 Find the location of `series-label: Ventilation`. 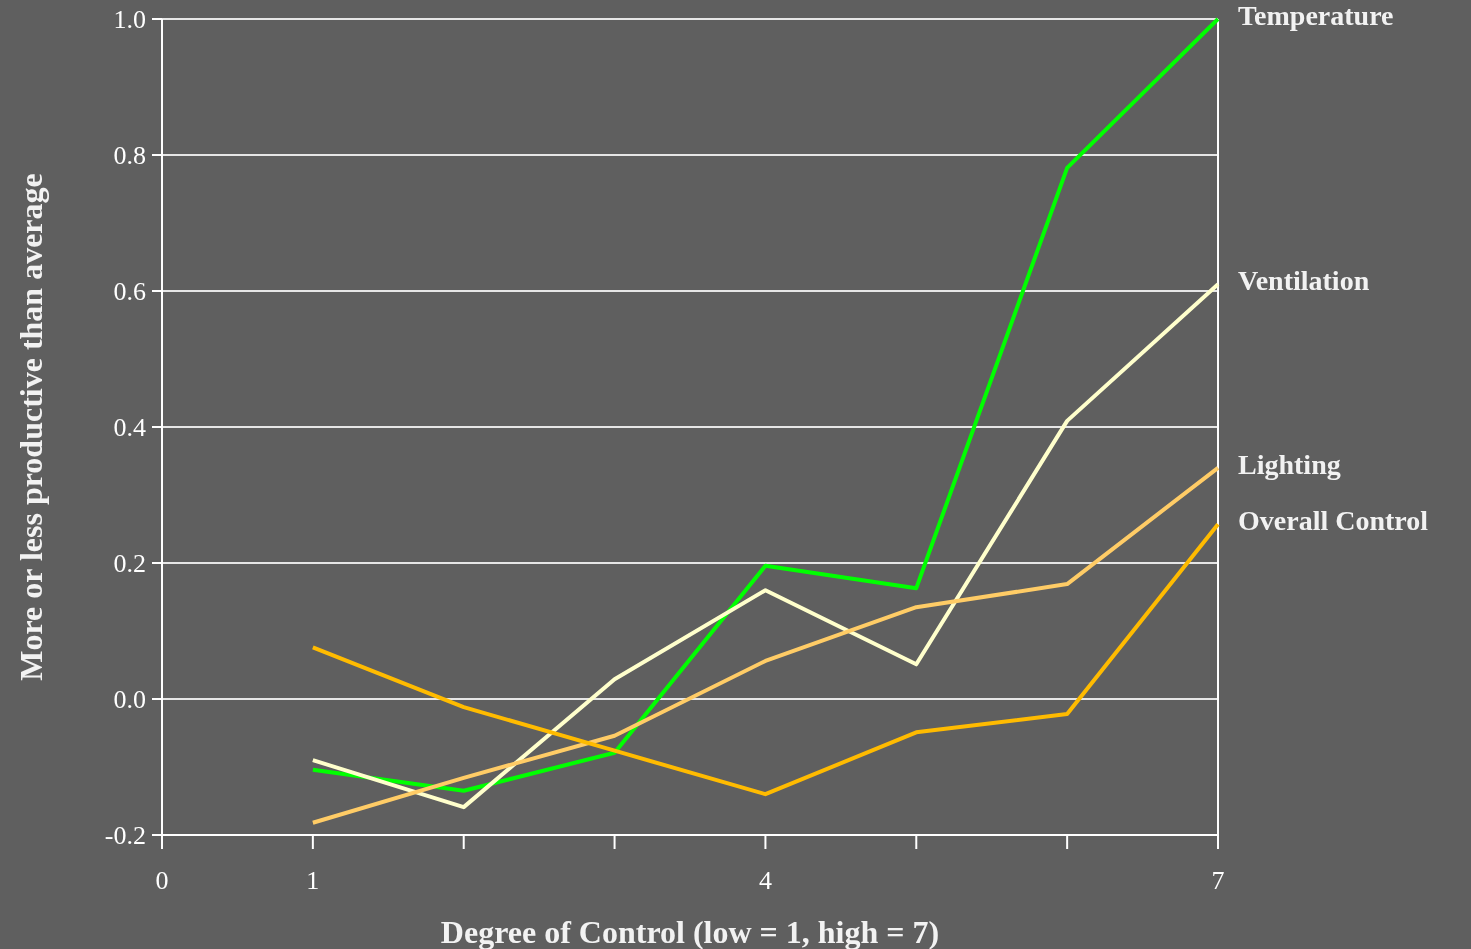

series-label: Ventilation is located at coordinates (1304, 281).